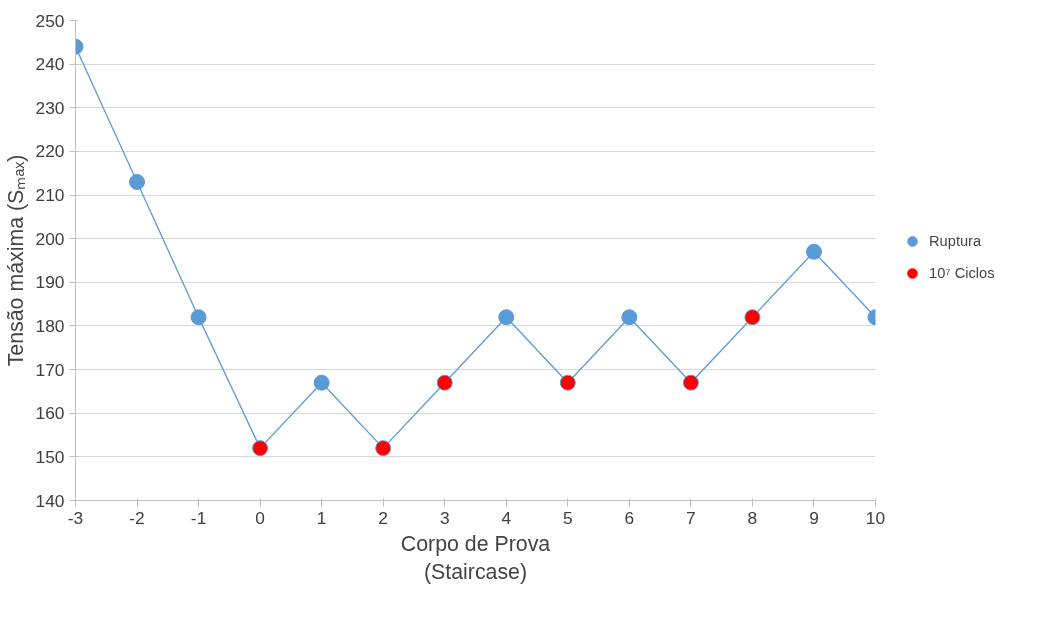 The height and width of the screenshot is (640, 1064). What do you see at coordinates (75, 517) in the screenshot?
I see `x-tick-label: -3` at bounding box center [75, 517].